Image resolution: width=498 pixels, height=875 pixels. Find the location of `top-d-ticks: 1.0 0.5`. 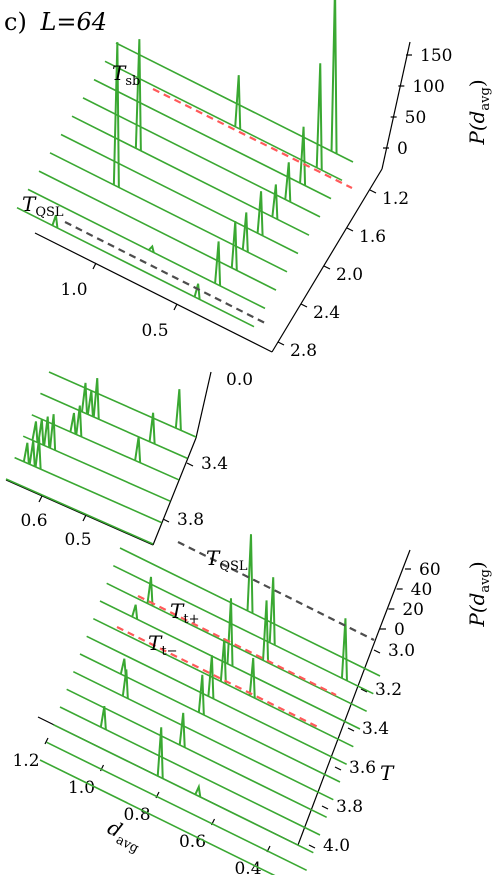

top-d-ticks: 1.0 0.5 is located at coordinates (119, 301).